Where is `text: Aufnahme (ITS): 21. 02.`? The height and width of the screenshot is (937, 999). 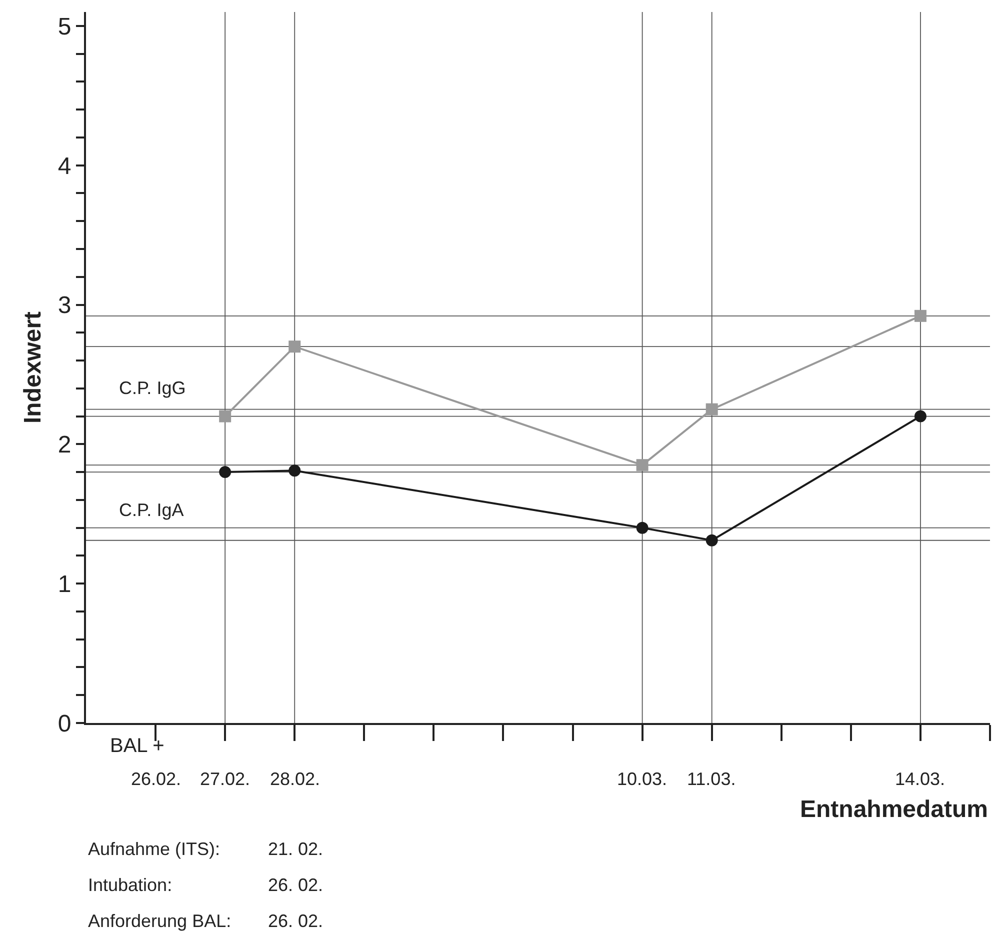
text: Aufnahme (ITS): 21. 02. is located at coordinates (206, 849).